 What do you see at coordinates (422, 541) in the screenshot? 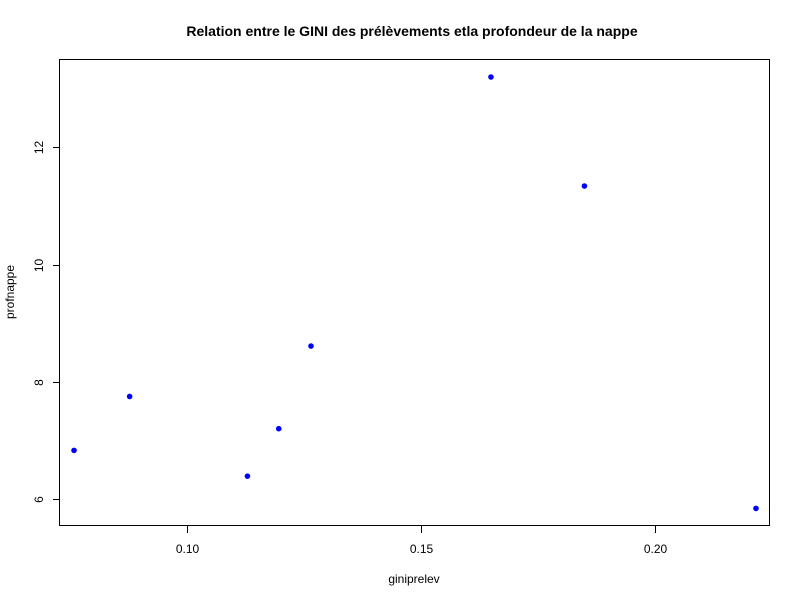
I see `x-axis: 0.10 0.15 0.20` at bounding box center [422, 541].